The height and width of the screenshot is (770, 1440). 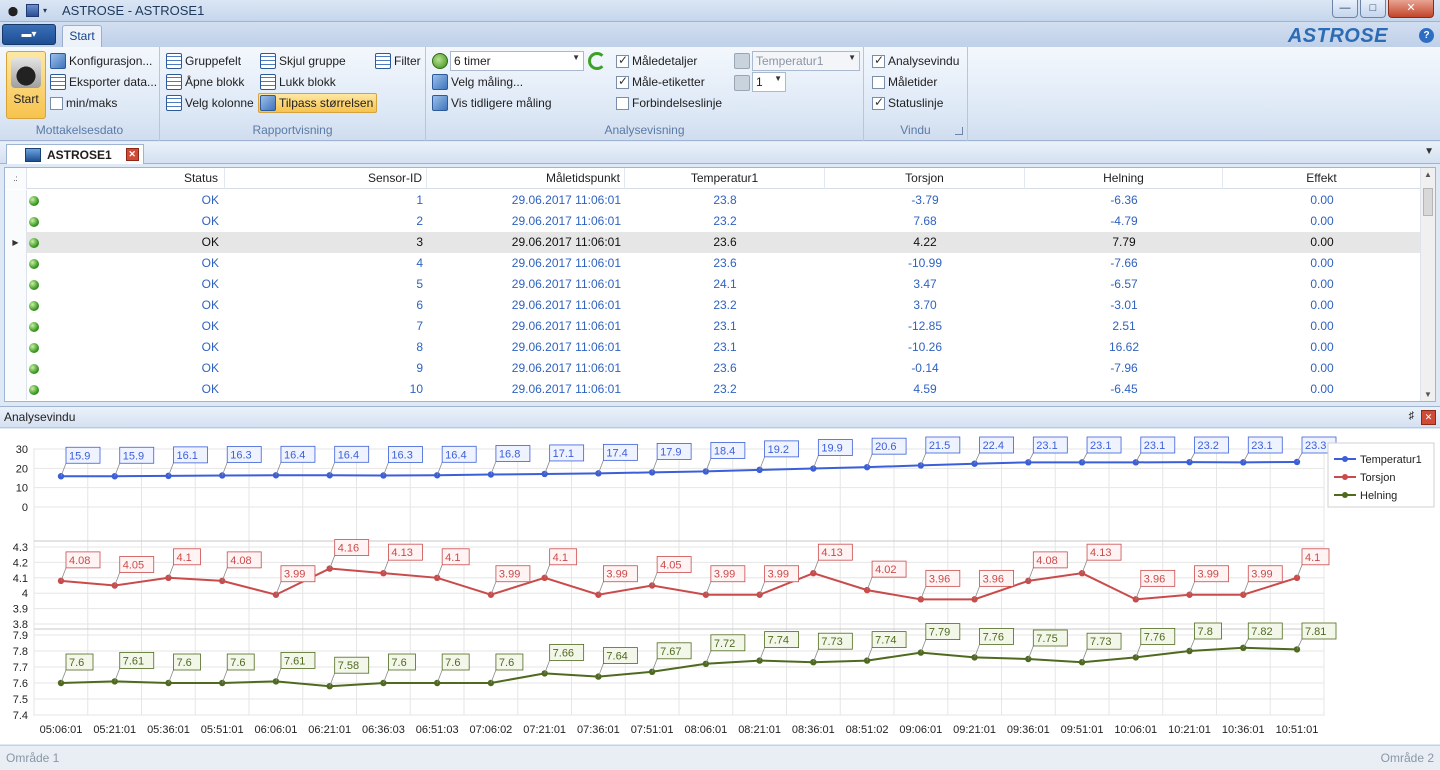 I want to click on help-icon: ?, so click(x=1426, y=35).